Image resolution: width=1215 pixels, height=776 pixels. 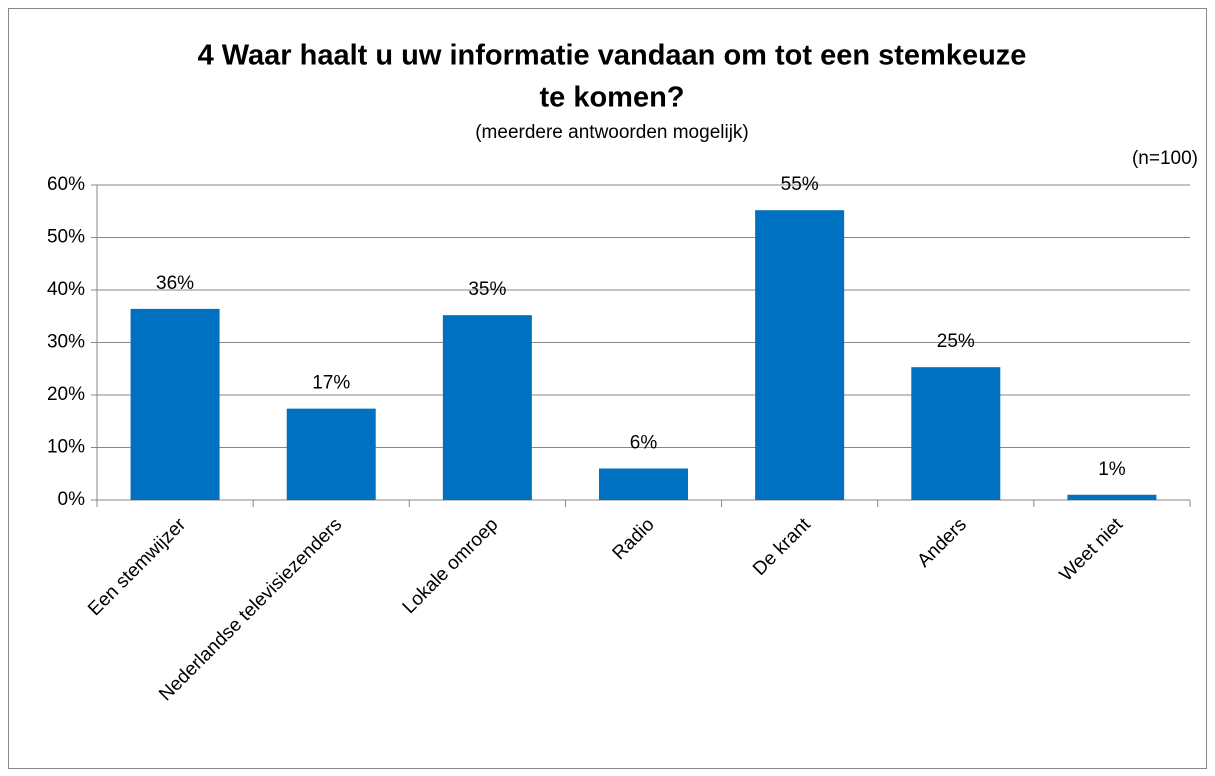 What do you see at coordinates (66, 394) in the screenshot?
I see `y-tick-label: 20%` at bounding box center [66, 394].